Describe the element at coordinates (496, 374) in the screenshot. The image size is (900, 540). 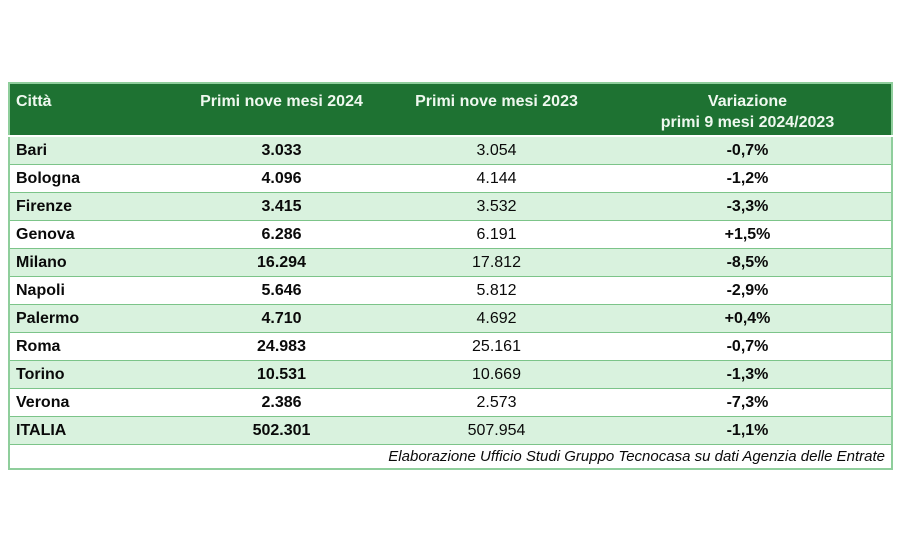
I see `value-2023-cell: 10.669` at that location.